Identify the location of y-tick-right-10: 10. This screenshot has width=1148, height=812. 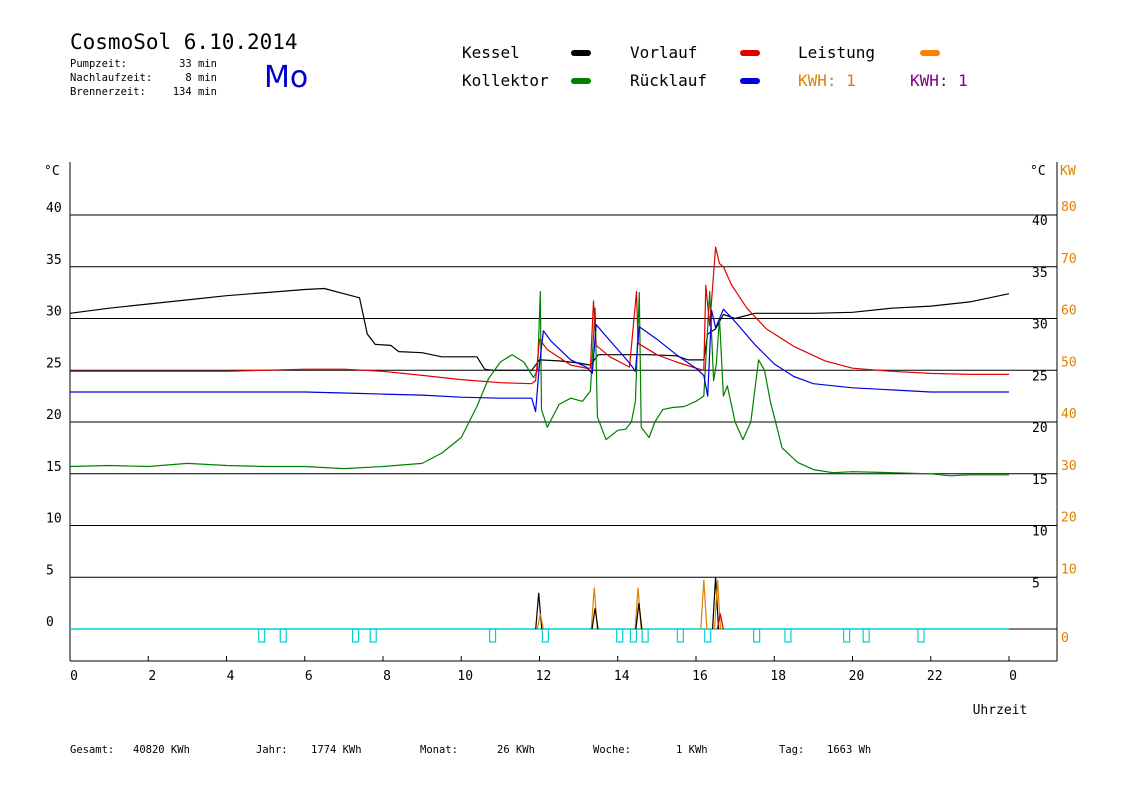
(1040, 532).